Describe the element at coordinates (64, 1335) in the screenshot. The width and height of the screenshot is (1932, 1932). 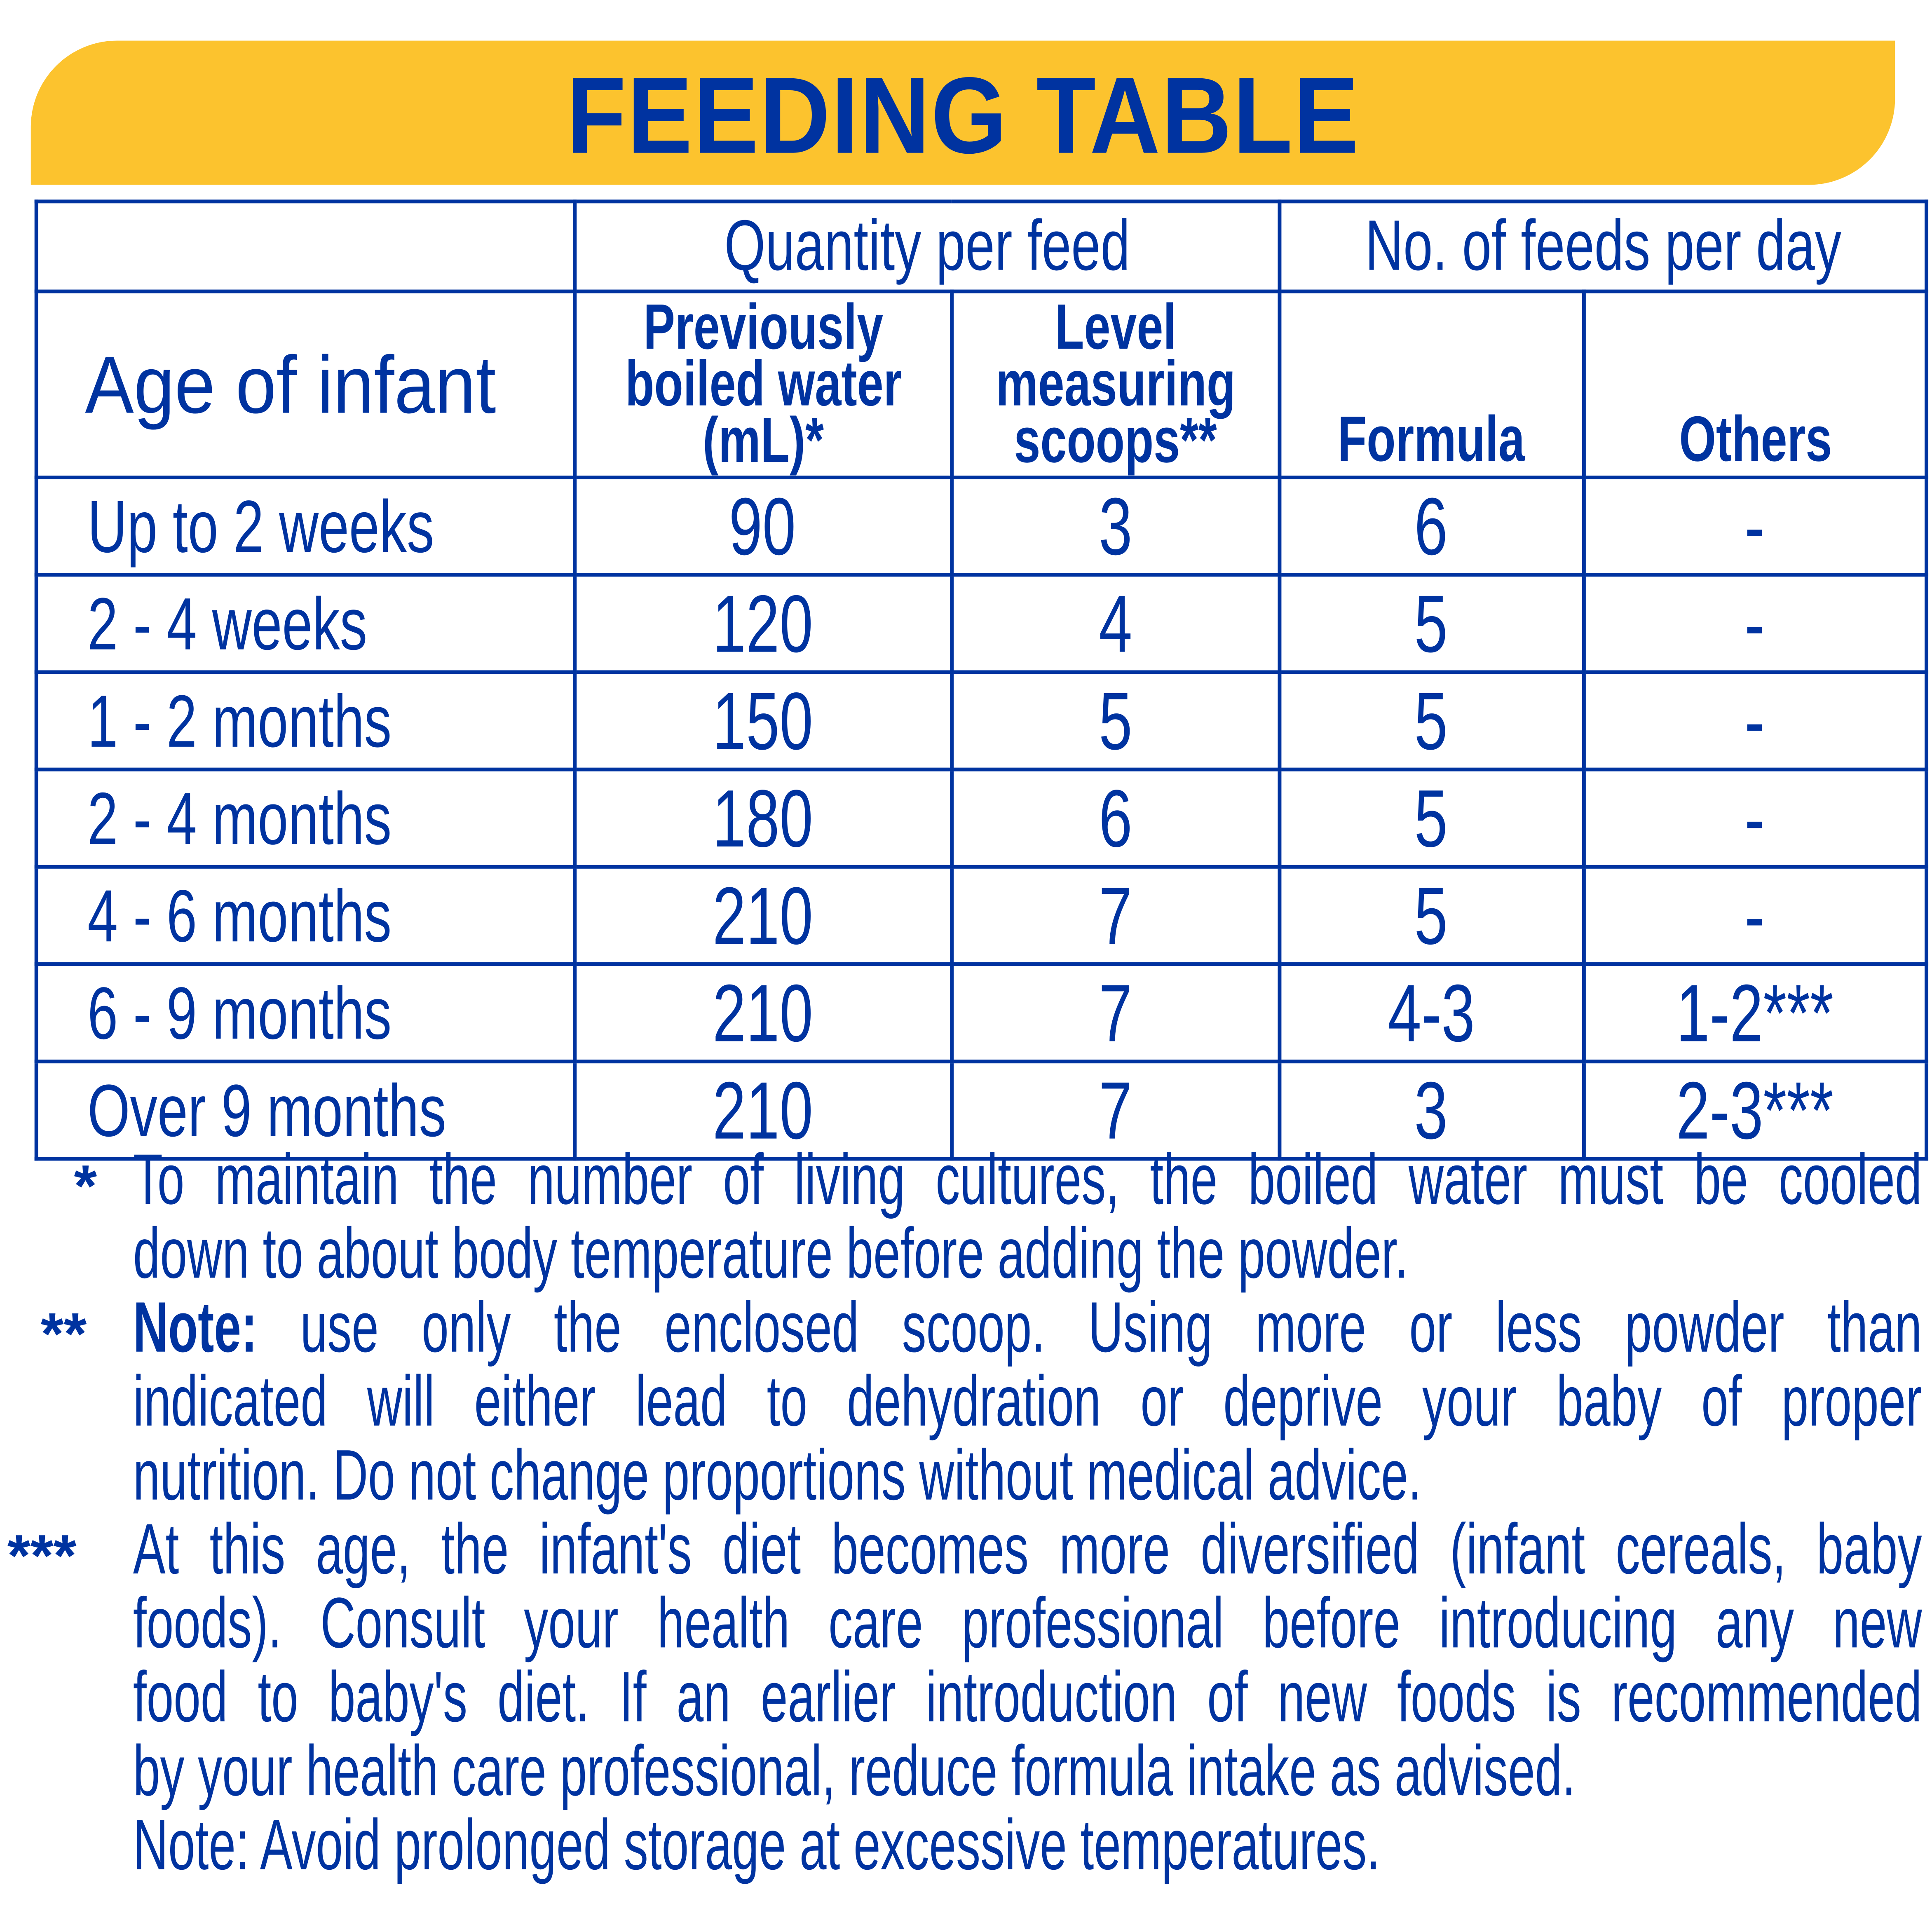
I see `footnote-mark-2: **` at that location.